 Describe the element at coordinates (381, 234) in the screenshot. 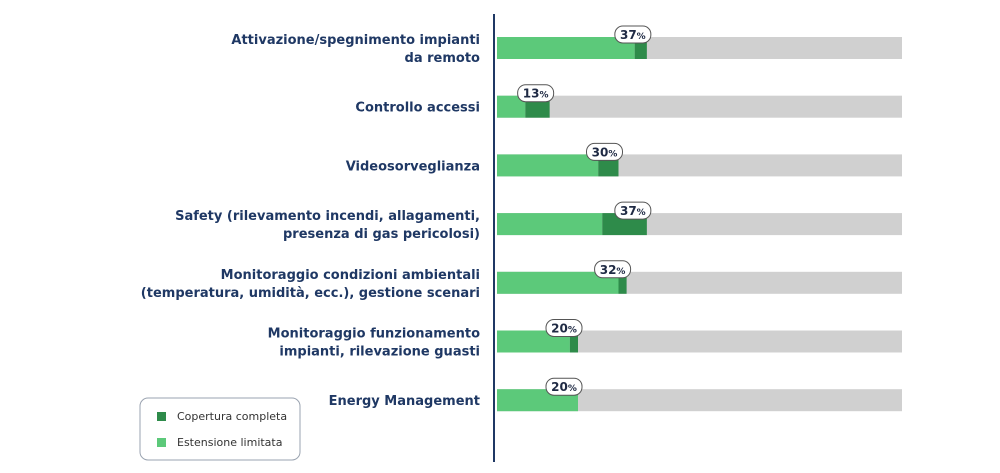

I see `category-label: presenza di gas pericolosi)` at that location.